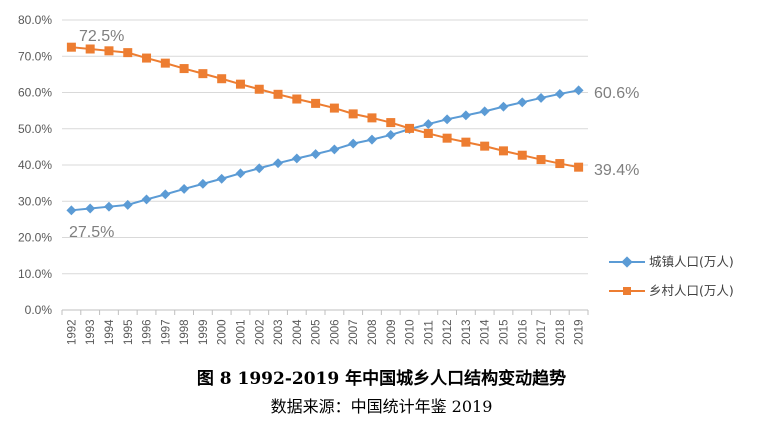 The image size is (763, 427). Describe the element at coordinates (504, 332) in the screenshot. I see `x-tick-label: 2015` at that location.